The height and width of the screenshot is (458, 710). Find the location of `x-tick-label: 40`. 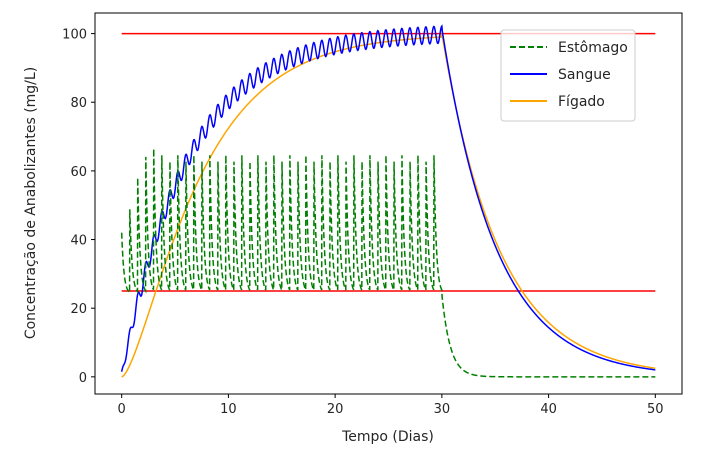

x-tick-label: 40 is located at coordinates (548, 409).